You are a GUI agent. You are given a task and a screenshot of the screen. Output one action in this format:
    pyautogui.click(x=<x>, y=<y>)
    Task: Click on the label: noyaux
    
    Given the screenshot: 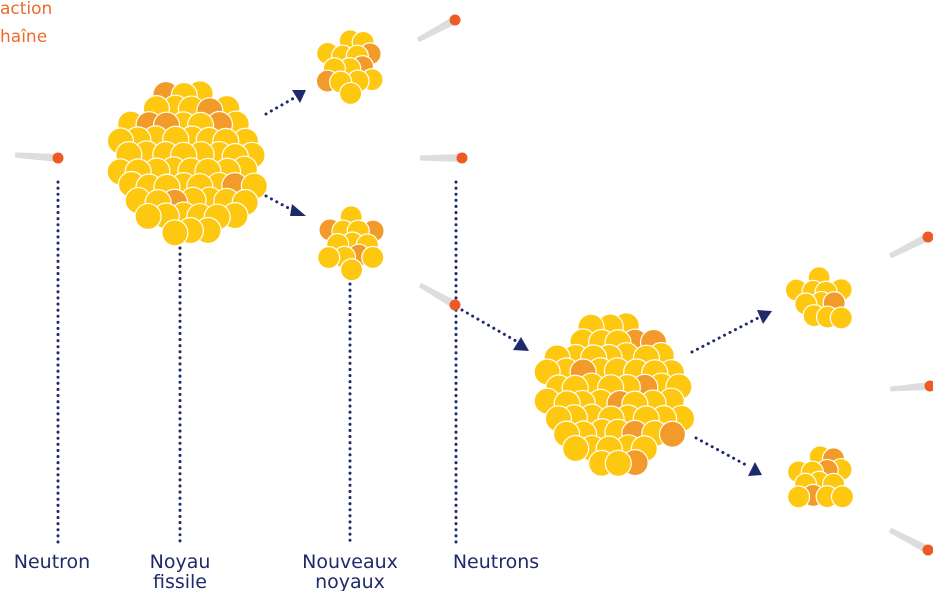 What is the action you would take?
    pyautogui.click(x=350, y=581)
    